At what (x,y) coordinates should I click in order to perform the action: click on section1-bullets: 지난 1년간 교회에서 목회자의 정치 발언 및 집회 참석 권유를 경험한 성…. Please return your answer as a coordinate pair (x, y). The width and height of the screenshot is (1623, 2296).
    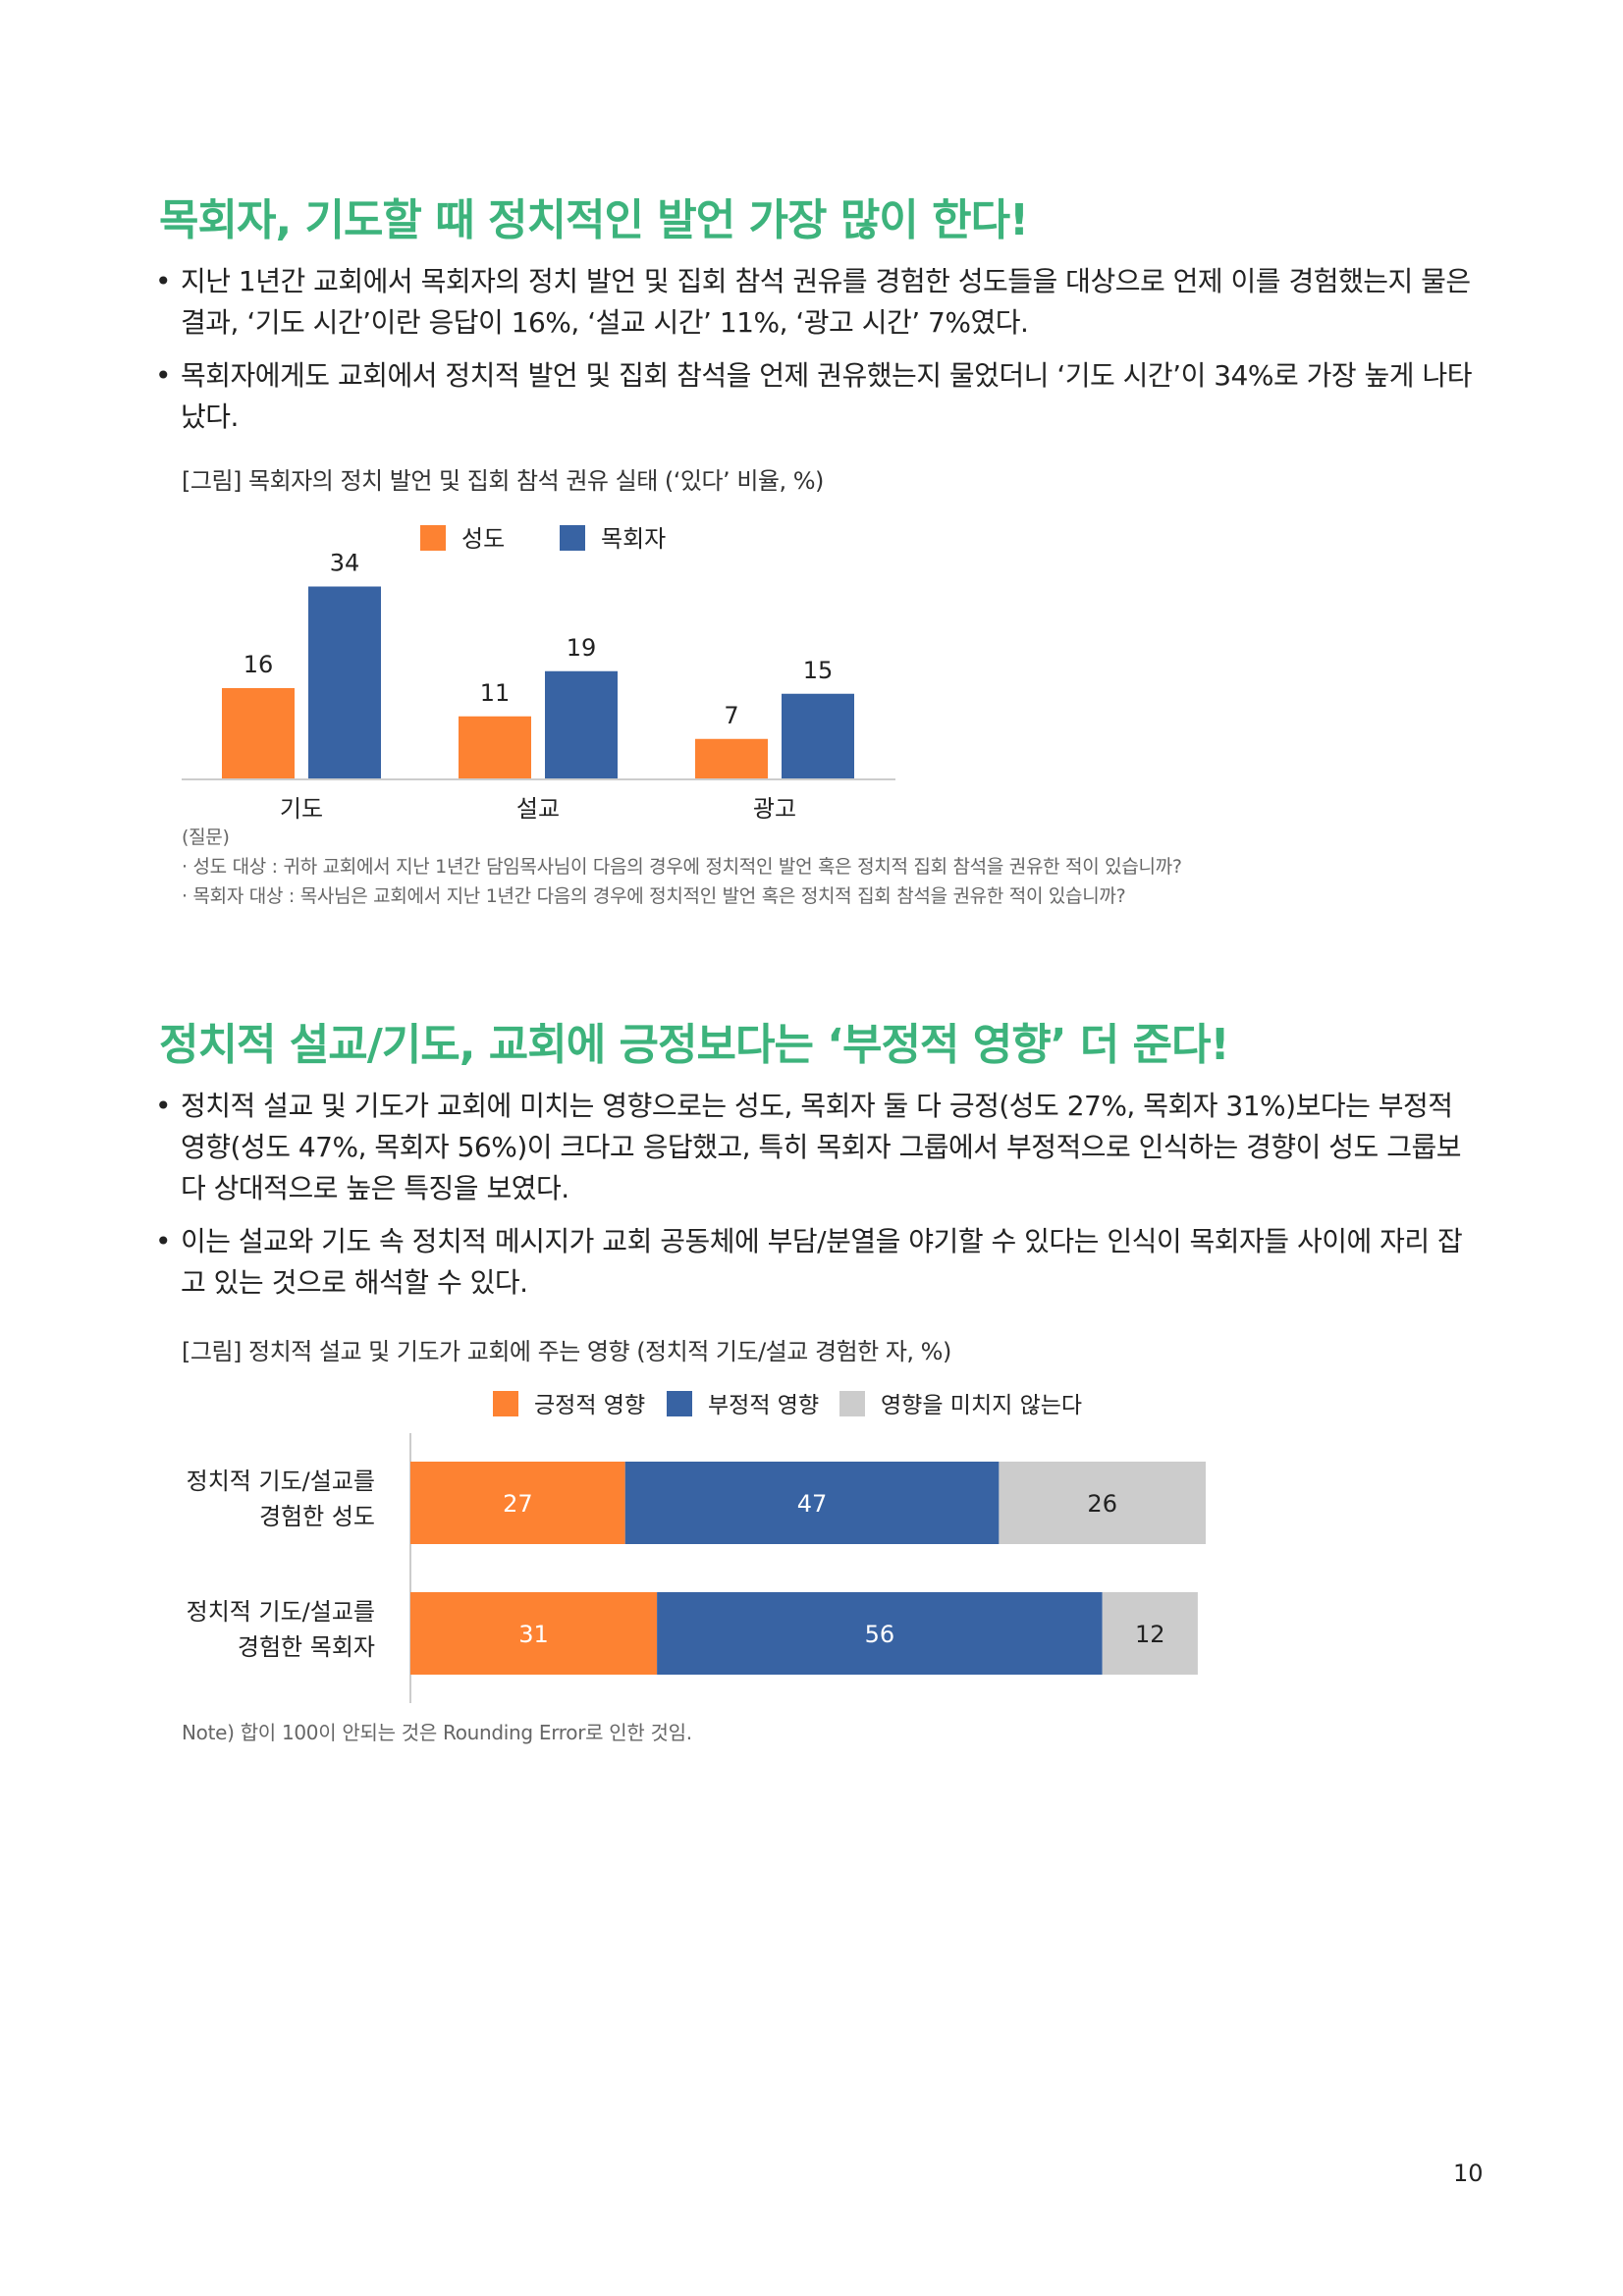
    Looking at the image, I should click on (818, 356).